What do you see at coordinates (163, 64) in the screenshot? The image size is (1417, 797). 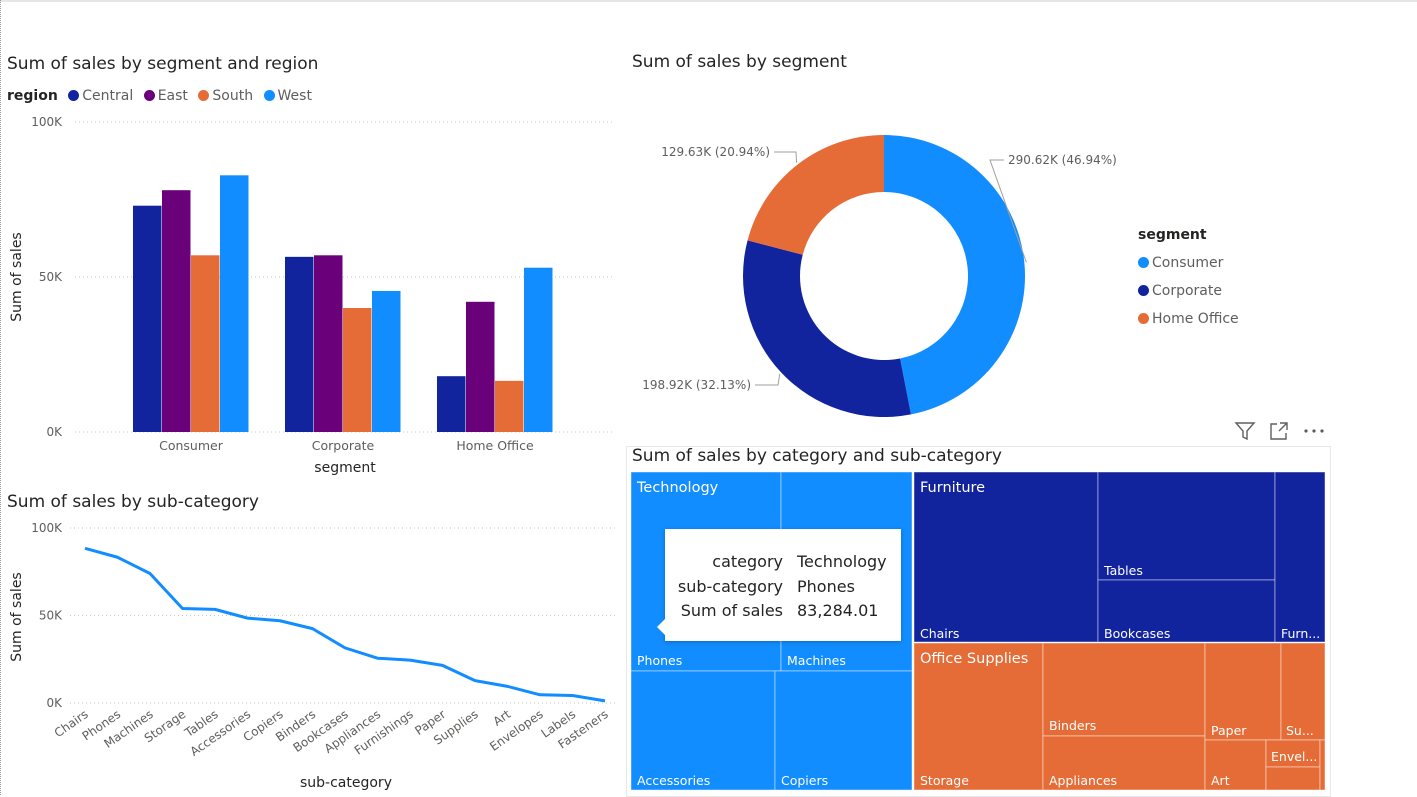 I see `bar-chart-title: Sum of sales by segment and region` at bounding box center [163, 64].